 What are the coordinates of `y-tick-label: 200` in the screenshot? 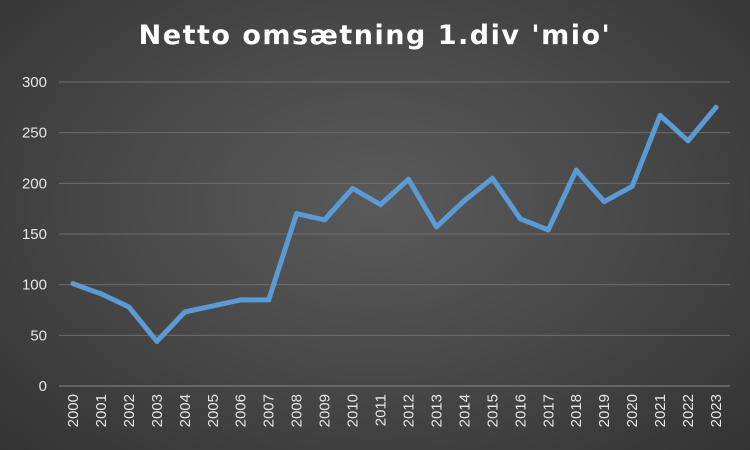 It's located at (34, 183).